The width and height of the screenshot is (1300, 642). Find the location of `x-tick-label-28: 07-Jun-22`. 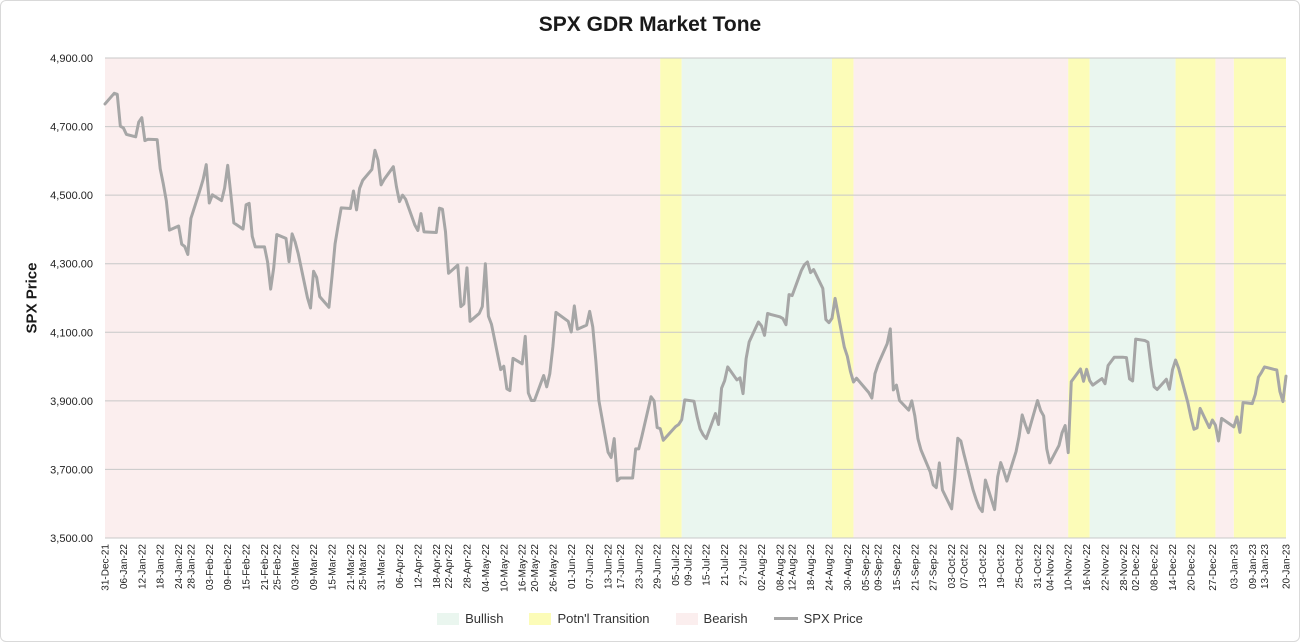

x-tick-label-28: 07-Jun-22 is located at coordinates (590, 566).